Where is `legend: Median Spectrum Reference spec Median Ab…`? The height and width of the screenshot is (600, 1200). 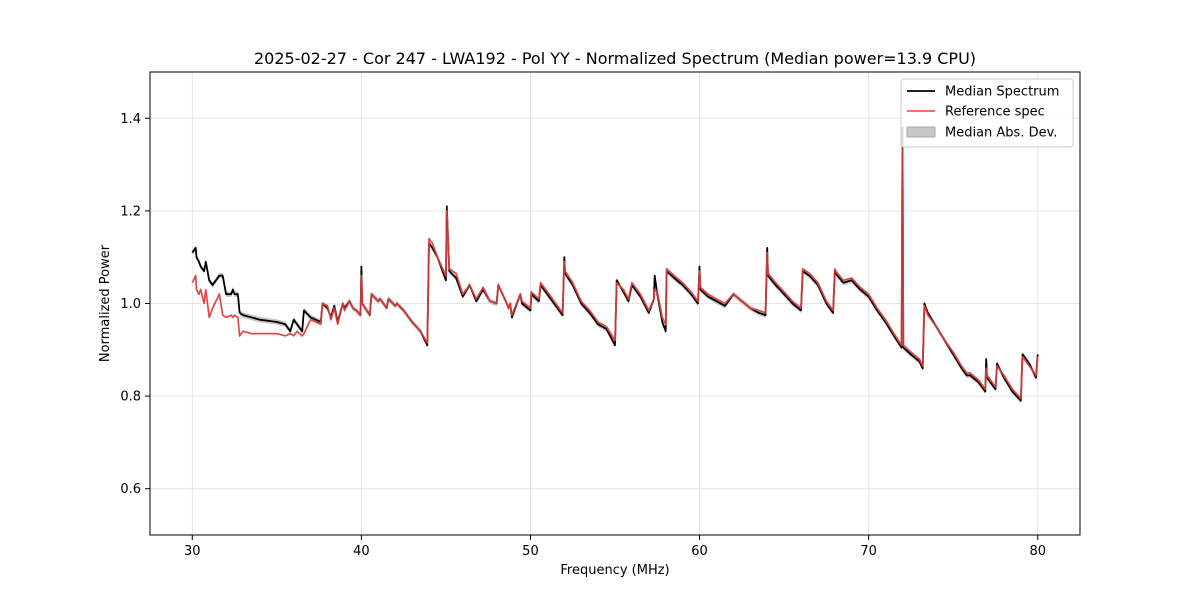 legend: Median Spectrum Reference spec Median Ab… is located at coordinates (987, 113).